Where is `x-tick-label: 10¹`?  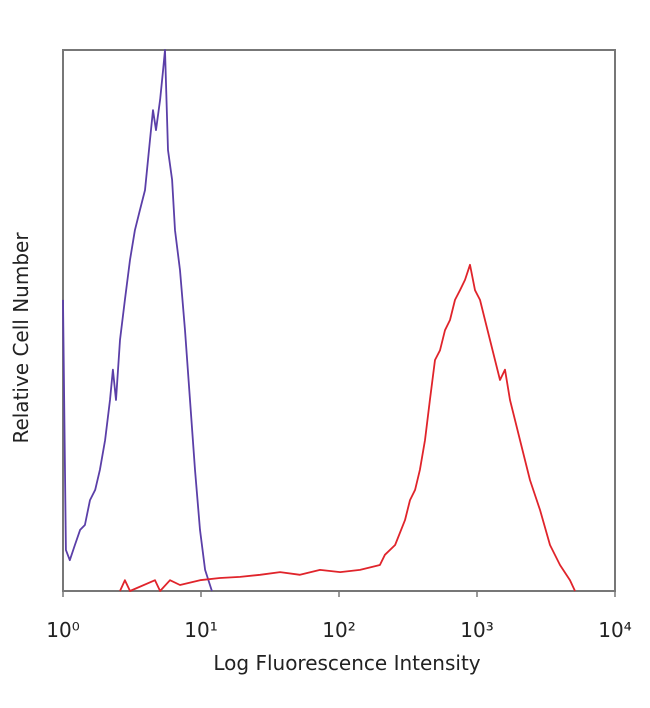 x-tick-label: 10¹ is located at coordinates (200, 630).